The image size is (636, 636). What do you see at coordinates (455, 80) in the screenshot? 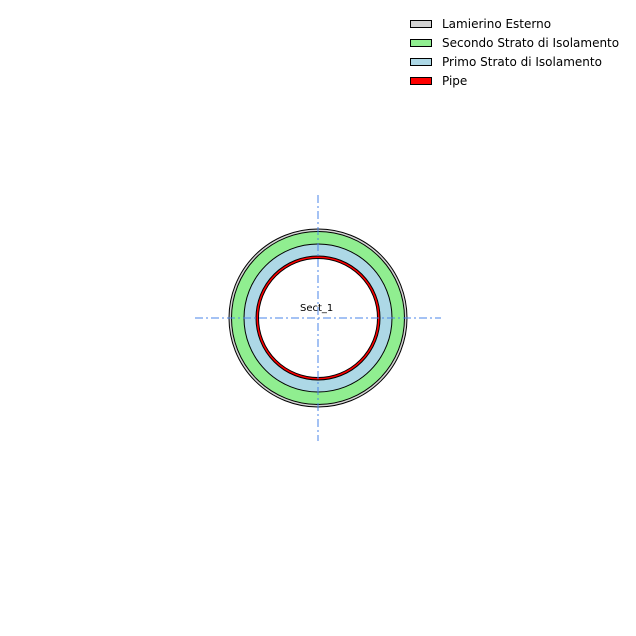
I see `legend-label-pipe: Pipe` at bounding box center [455, 80].